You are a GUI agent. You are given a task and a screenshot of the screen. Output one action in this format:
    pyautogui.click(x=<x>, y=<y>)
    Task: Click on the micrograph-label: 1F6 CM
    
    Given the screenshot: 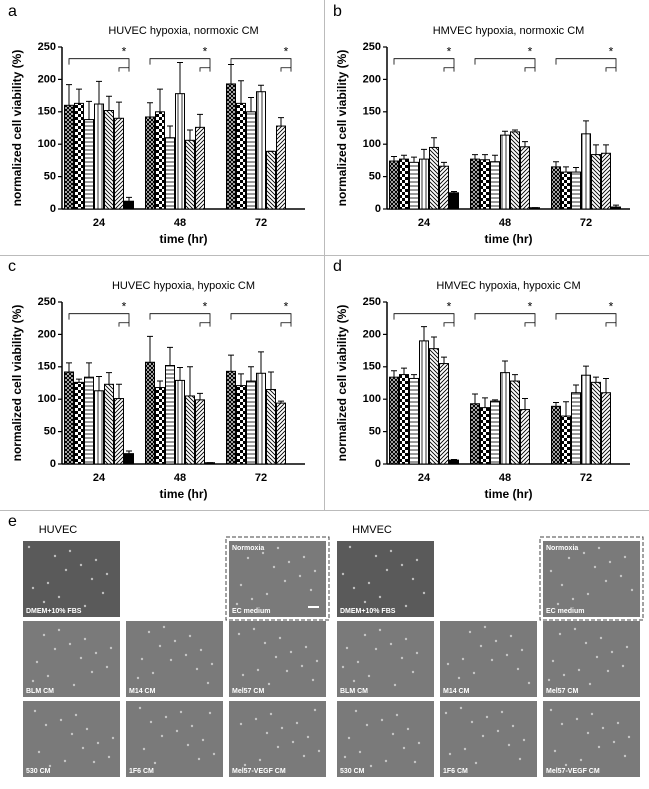 What is the action you would take?
    pyautogui.click(x=455, y=771)
    